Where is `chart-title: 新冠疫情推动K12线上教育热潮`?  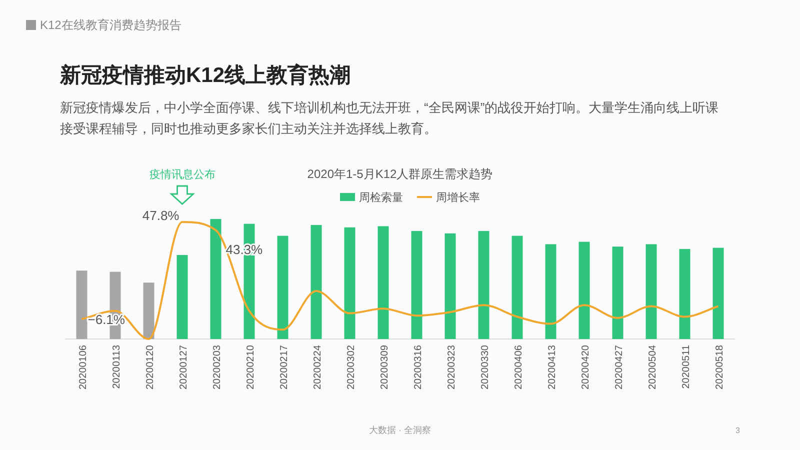 chart-title: 新冠疫情推动K12线上教育热潮 is located at coordinates (205, 75).